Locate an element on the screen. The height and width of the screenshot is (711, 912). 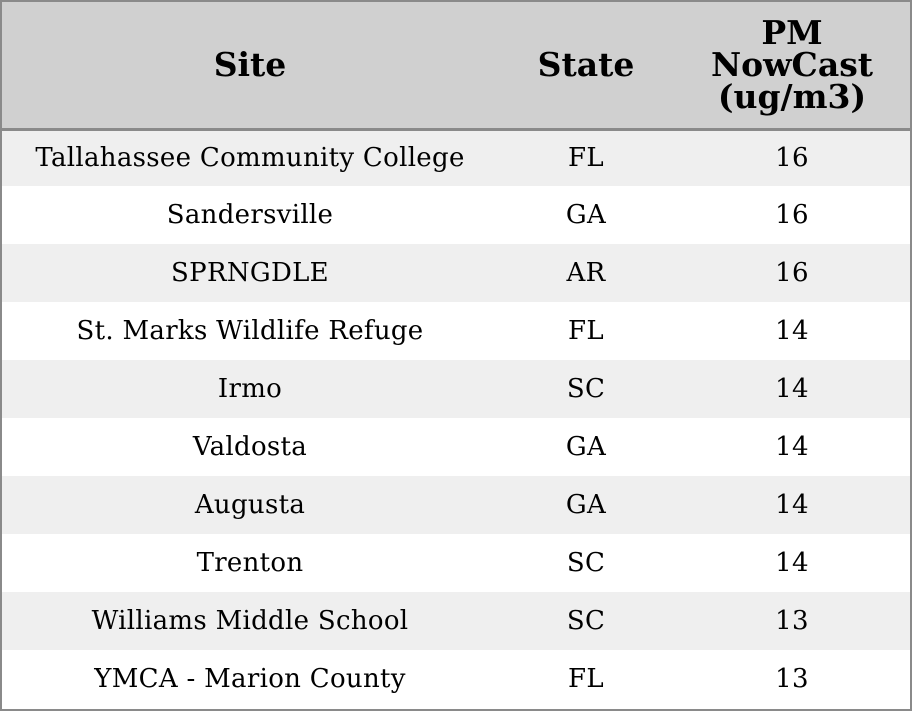
header-pm-nowcast: PM NowCast (ug/m3) is located at coordinates (792, 66).